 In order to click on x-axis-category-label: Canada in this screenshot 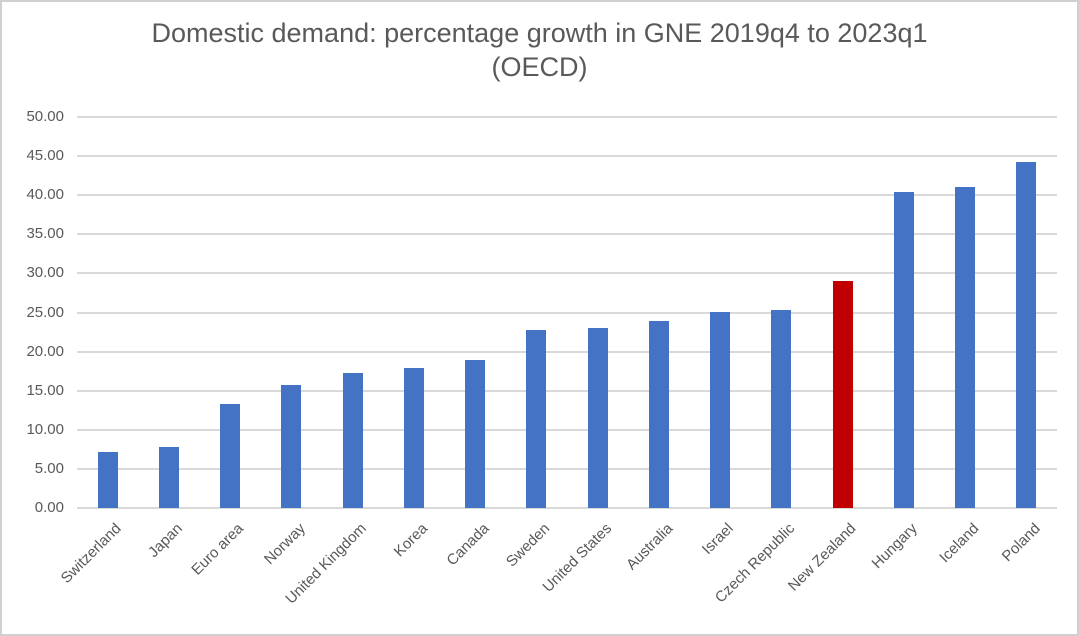, I will do `click(467, 545)`.